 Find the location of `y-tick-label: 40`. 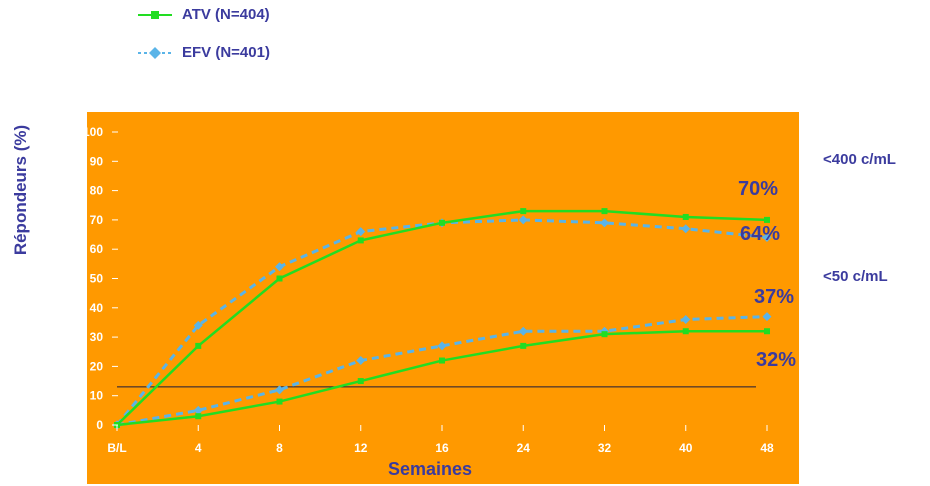

y-tick-label: 40 is located at coordinates (97, 308).